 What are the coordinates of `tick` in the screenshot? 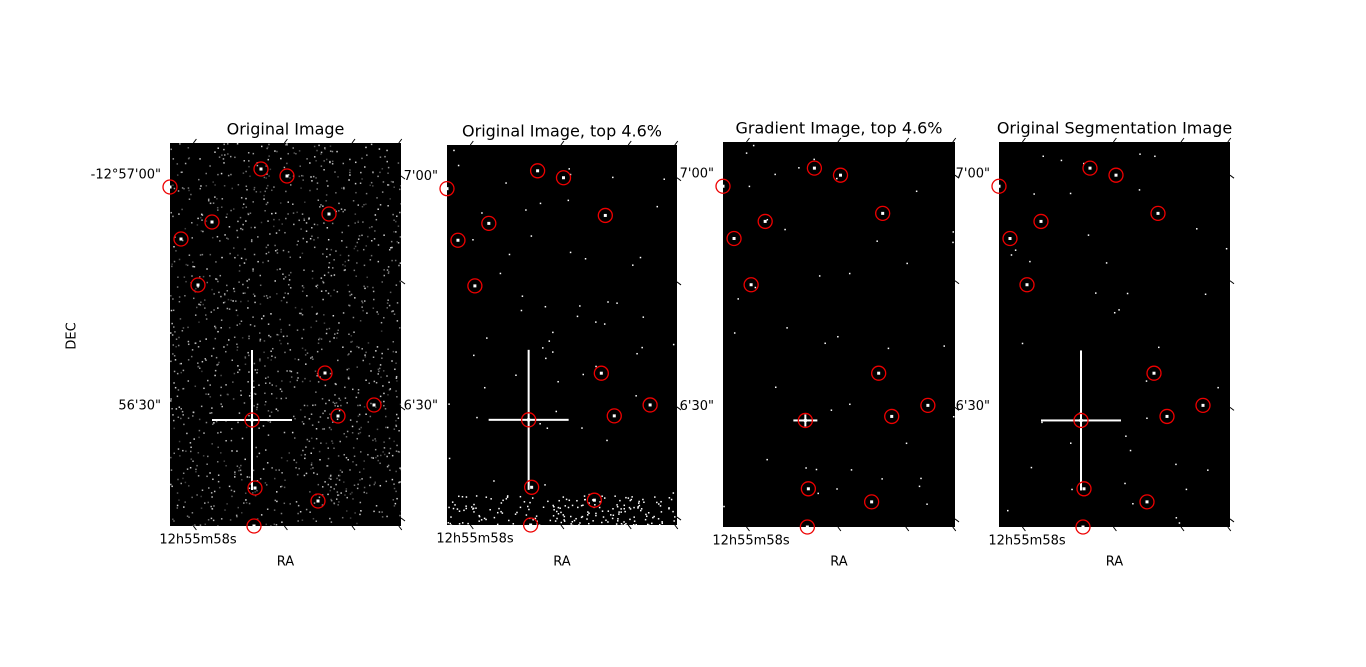 It's located at (1182, 140).